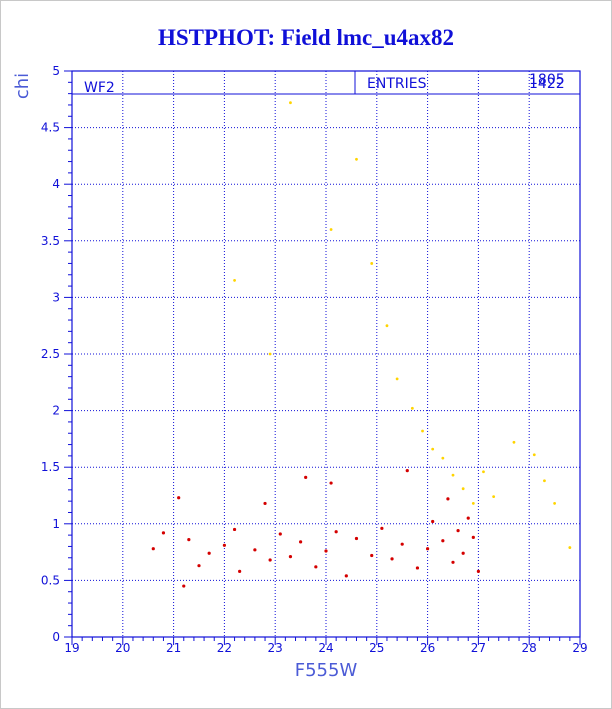 The image size is (612, 709). I want to click on x-tick-label: 29, so click(579, 648).